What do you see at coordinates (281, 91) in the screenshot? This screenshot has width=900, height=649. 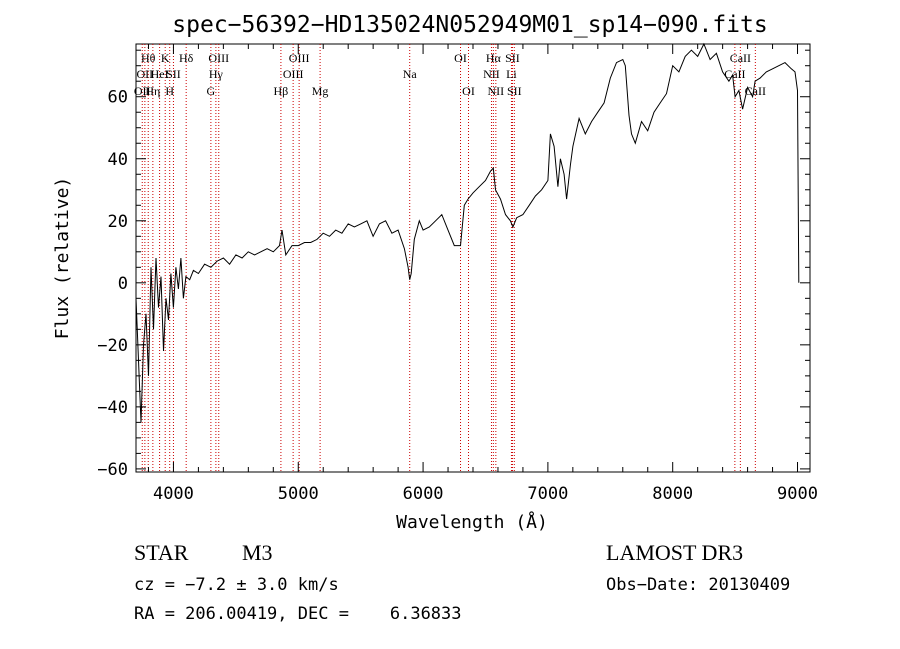 I see `line-label-12: Hβ` at bounding box center [281, 91].